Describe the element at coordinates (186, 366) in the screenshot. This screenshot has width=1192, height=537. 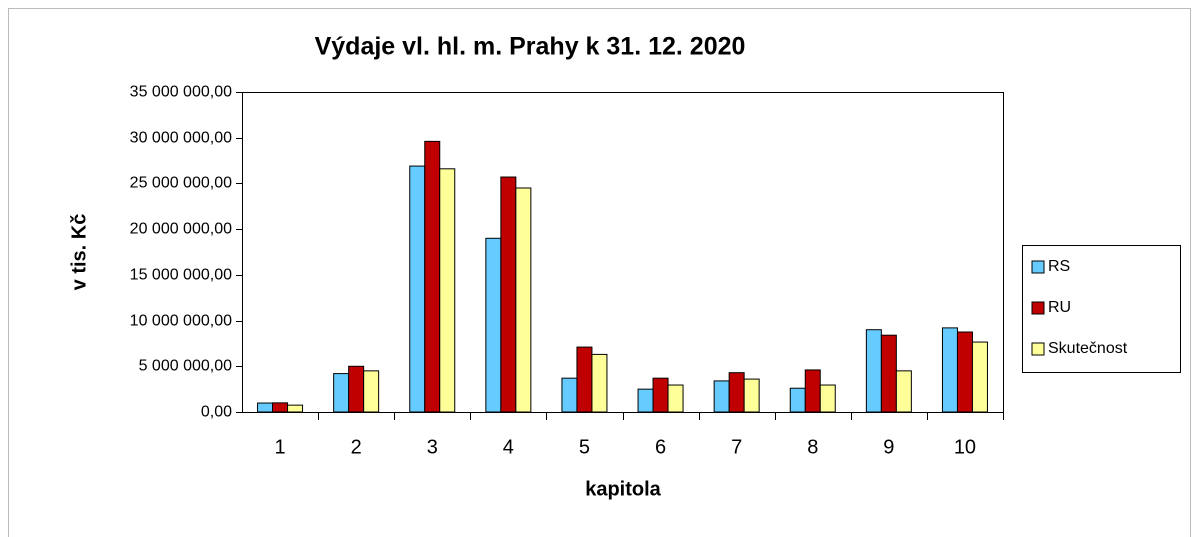
I see `y-tick-label: 5 000 000,00` at that location.